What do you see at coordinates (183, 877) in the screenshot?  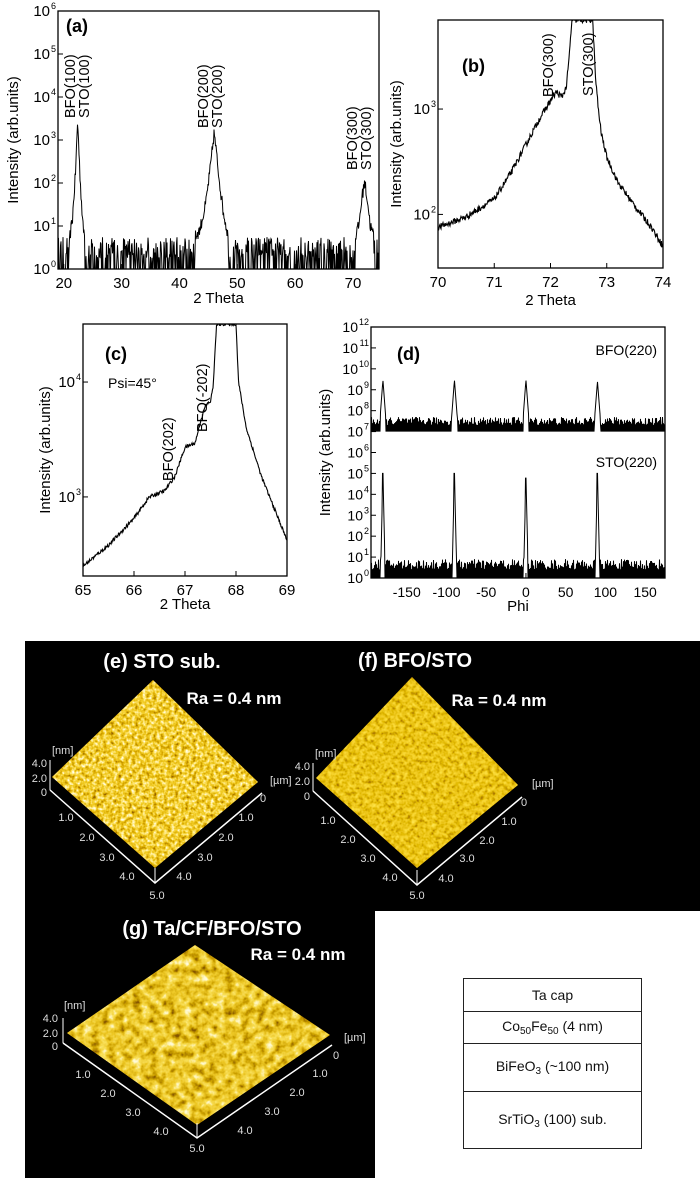 I see `afm-y-tick: 4.0` at bounding box center [183, 877].